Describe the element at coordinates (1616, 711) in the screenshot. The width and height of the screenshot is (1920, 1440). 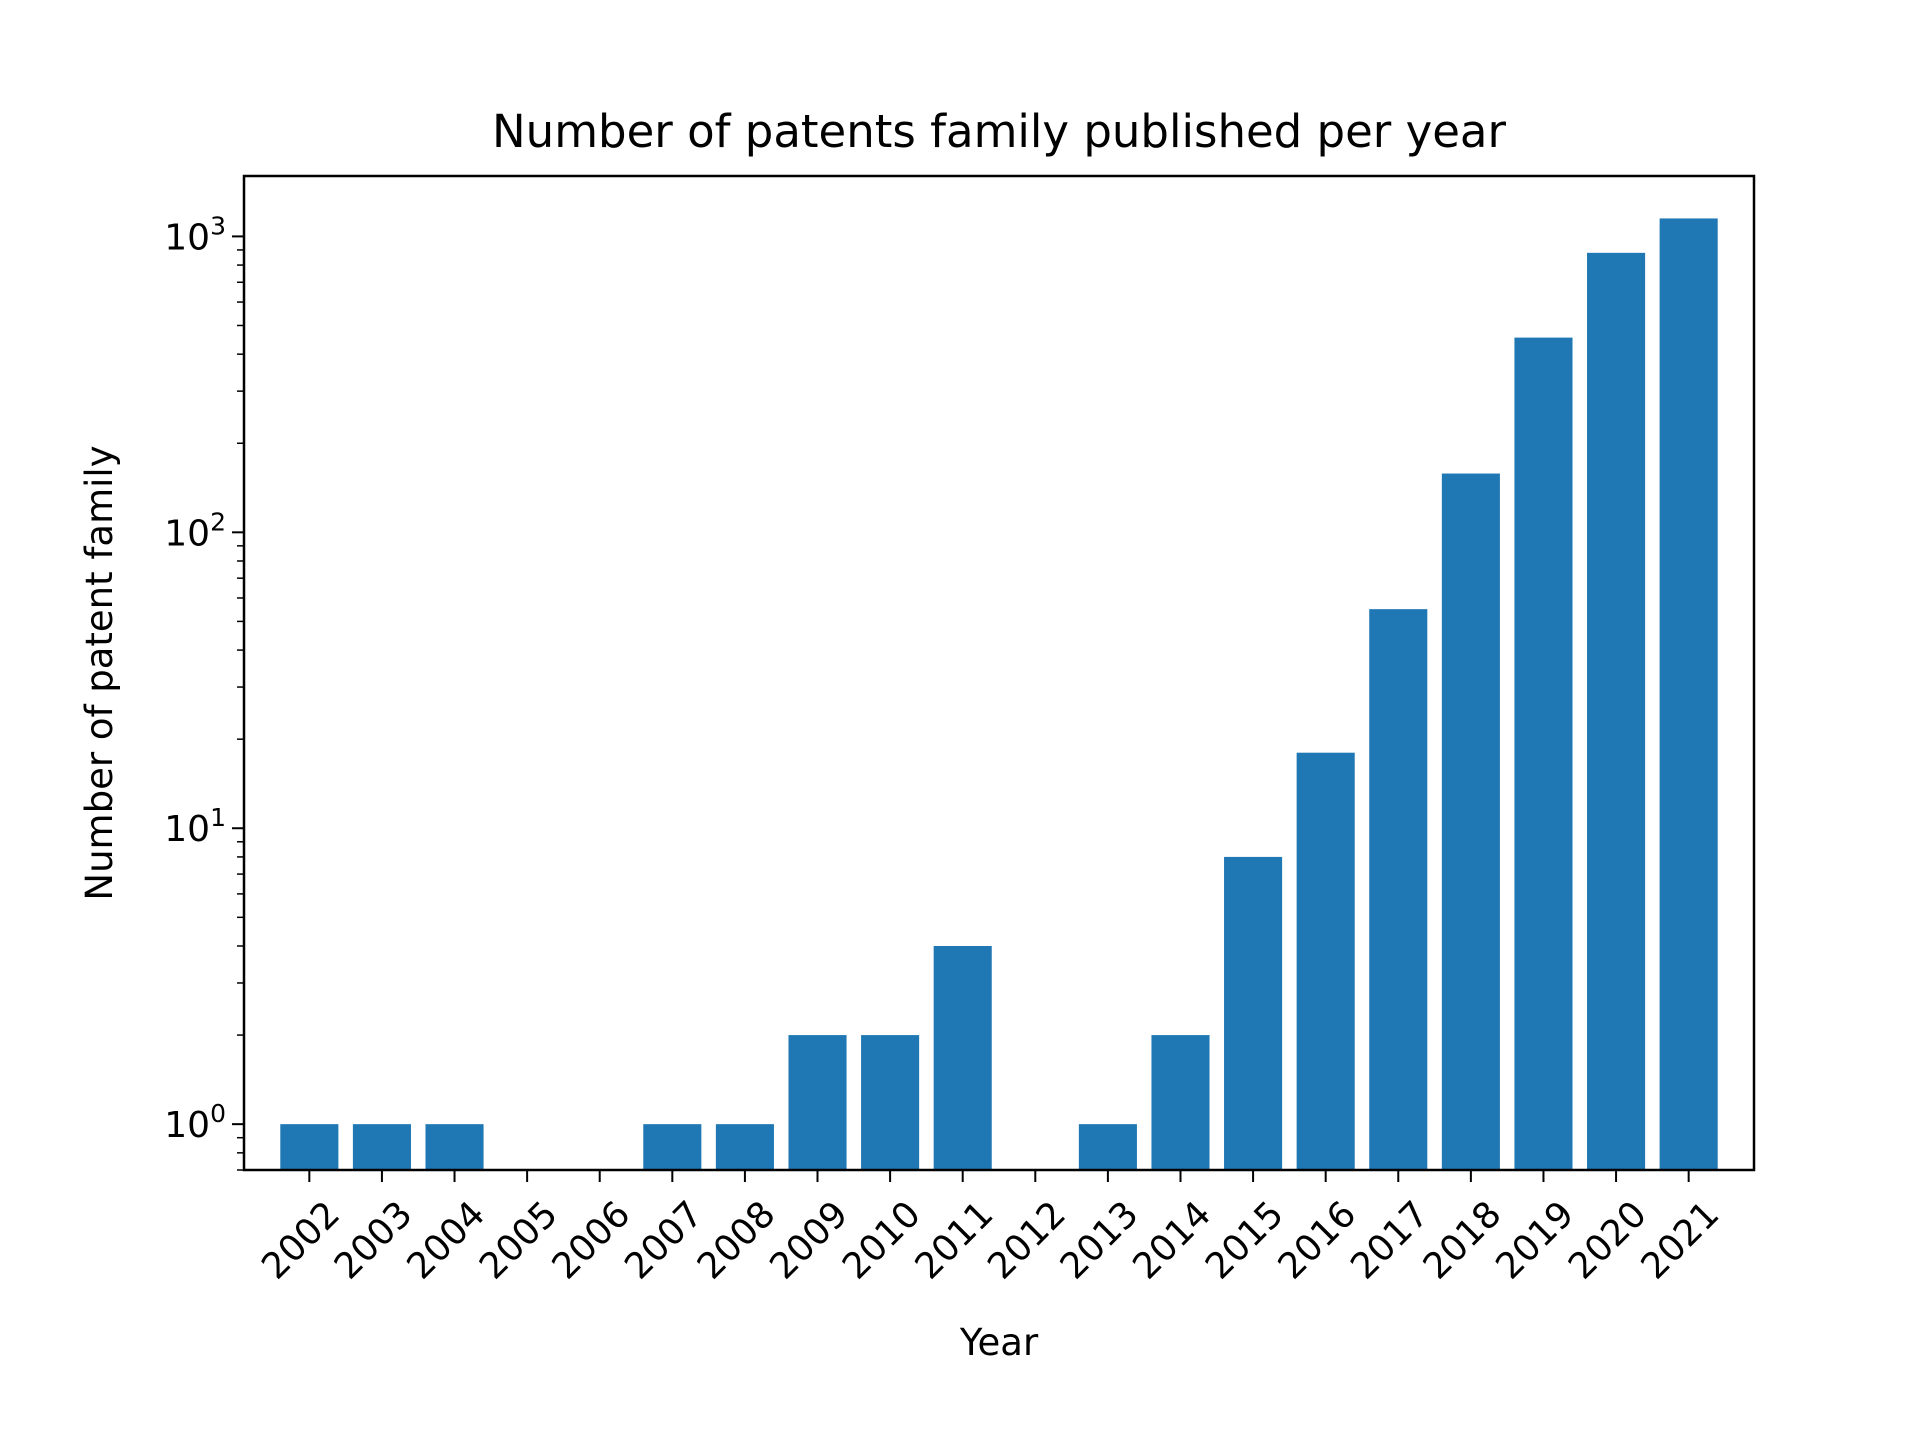
I see `bar-2020` at that location.